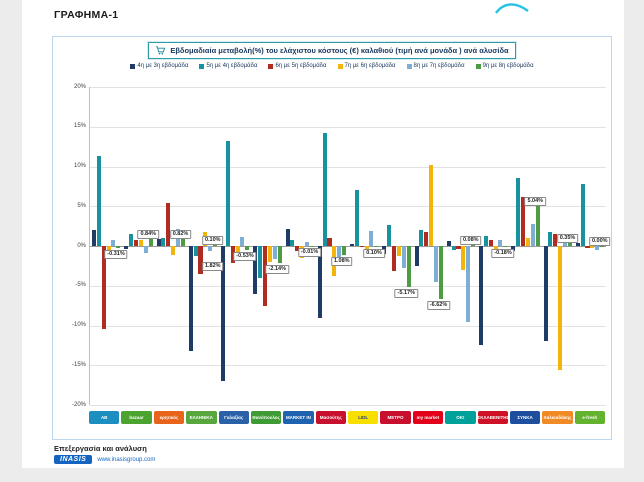  Describe the element at coordinates (523, 221) in the screenshot. I see `bar-series3-ΣΥΝΚΑ` at that location.